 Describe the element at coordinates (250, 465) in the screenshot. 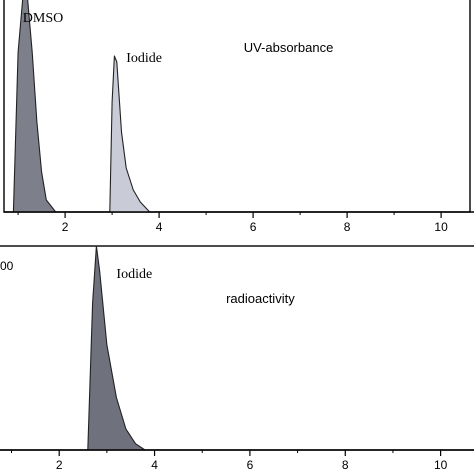

I see `radio-panel-x-tick-label: 6` at that location.